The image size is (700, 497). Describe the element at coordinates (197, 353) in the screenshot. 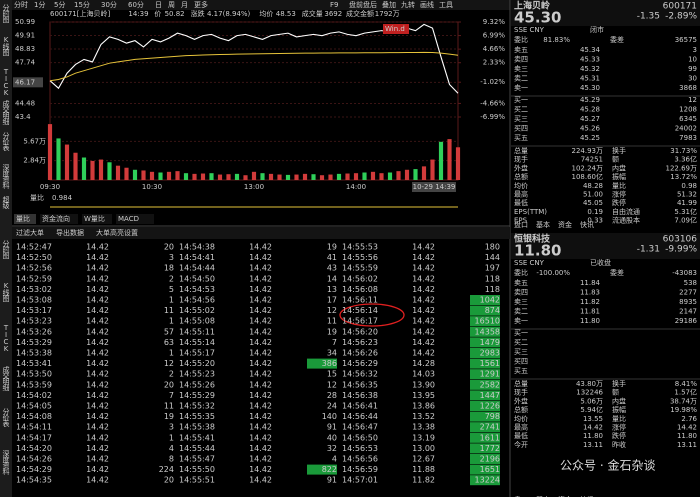

I see `tick-time: 14:55:17` at that location.